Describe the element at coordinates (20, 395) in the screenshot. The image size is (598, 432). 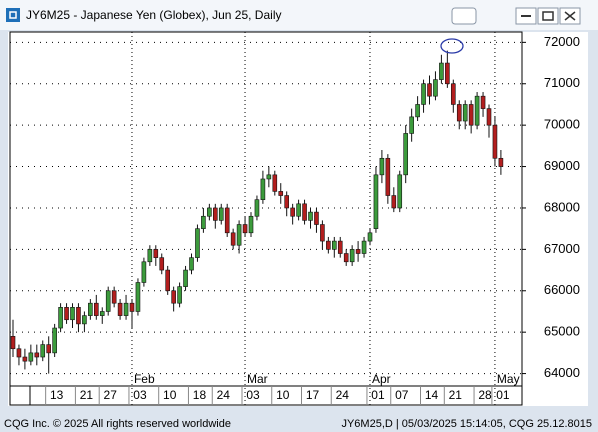
I see `date-axis-corner` at that location.